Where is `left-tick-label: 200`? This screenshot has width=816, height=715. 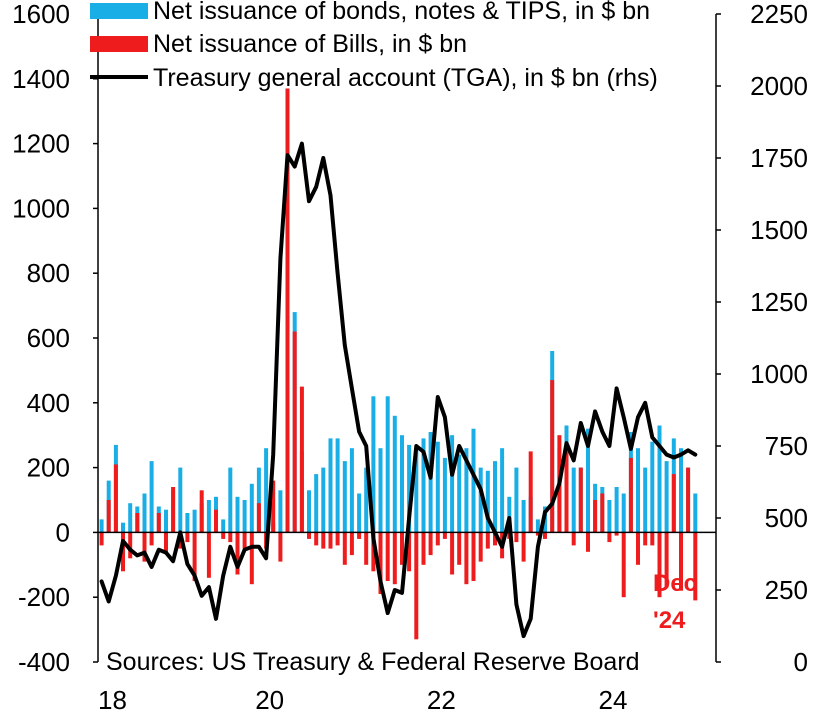 left-tick-label: 200 is located at coordinates (48, 468).